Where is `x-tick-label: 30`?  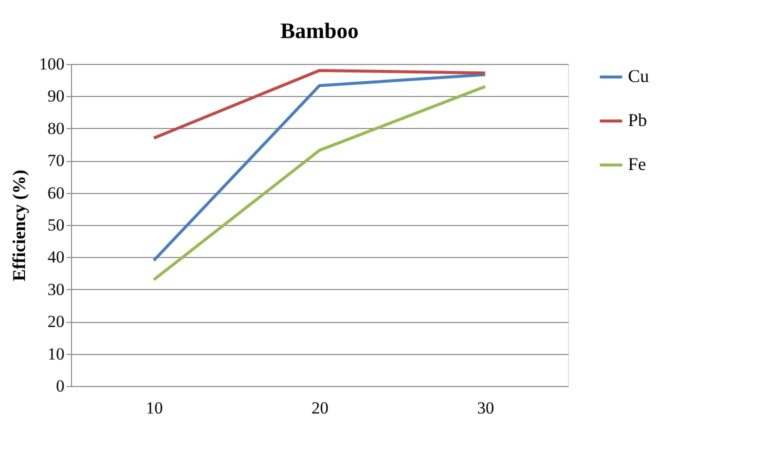
x-tick-label: 30 is located at coordinates (485, 408).